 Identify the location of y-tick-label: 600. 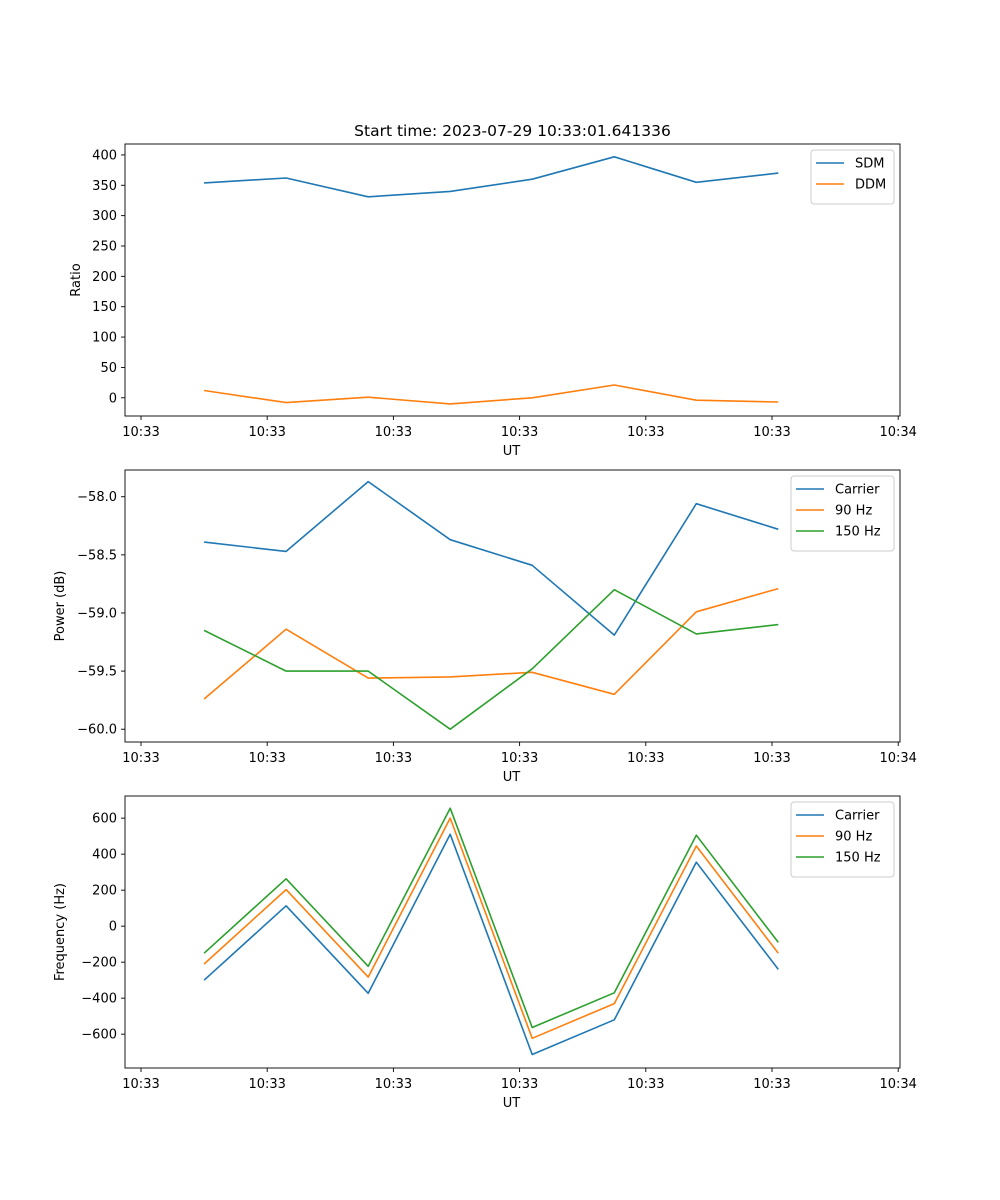
(104, 819).